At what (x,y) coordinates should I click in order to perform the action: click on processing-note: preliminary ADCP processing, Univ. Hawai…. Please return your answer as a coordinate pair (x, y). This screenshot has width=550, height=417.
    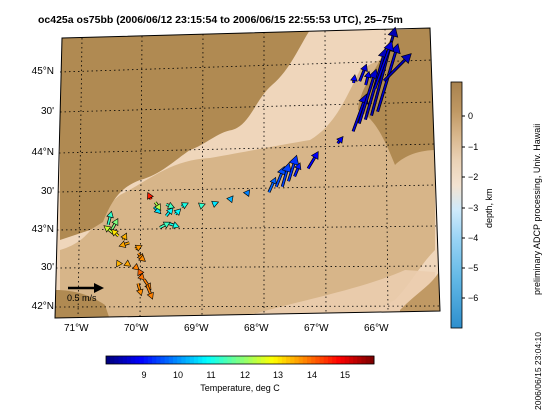
    Looking at the image, I should click on (537, 209).